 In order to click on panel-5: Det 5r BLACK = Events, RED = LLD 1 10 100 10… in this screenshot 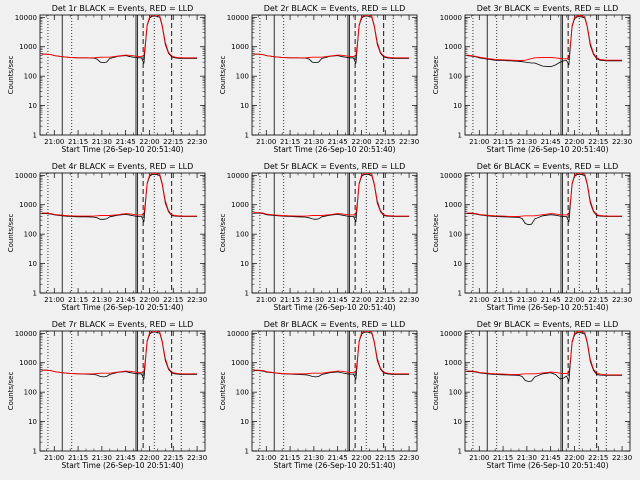, I will do `click(319, 237)`.